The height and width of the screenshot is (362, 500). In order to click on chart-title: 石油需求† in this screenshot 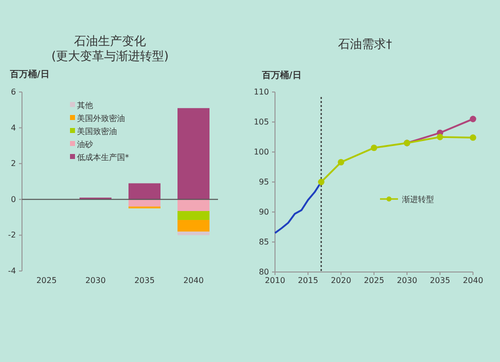, I will do `click(365, 44)`.